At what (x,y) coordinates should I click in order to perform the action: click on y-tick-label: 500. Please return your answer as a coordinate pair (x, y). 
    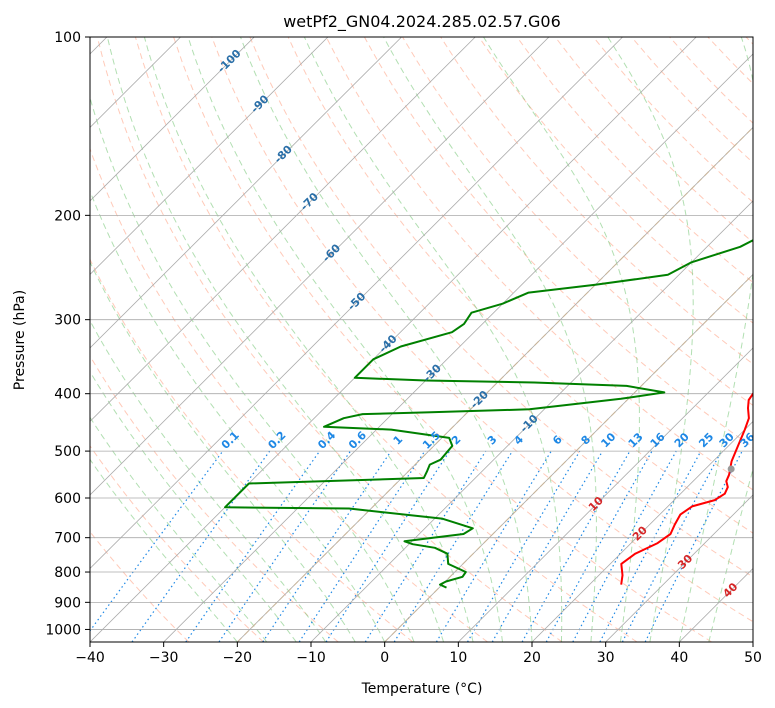
    Looking at the image, I should click on (67, 452).